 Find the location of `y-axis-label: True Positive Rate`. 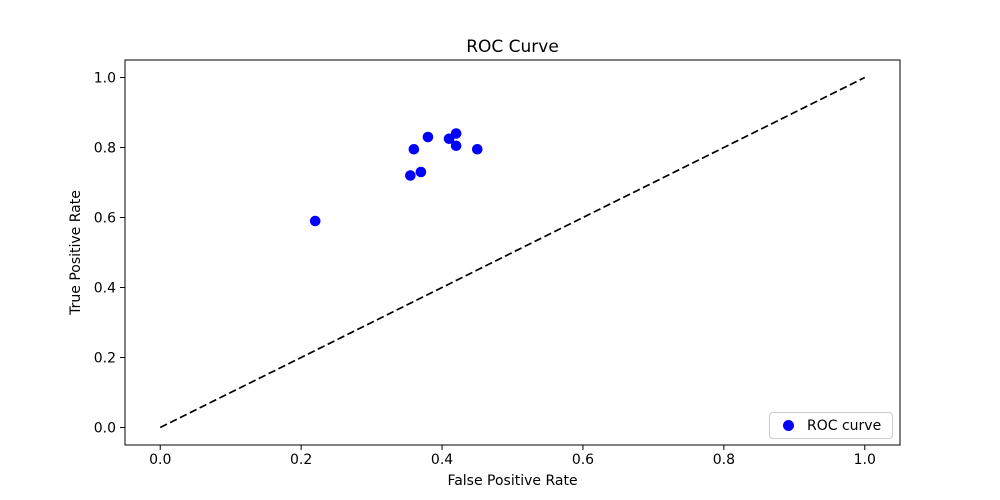

y-axis-label: True Positive Rate is located at coordinates (76, 253).